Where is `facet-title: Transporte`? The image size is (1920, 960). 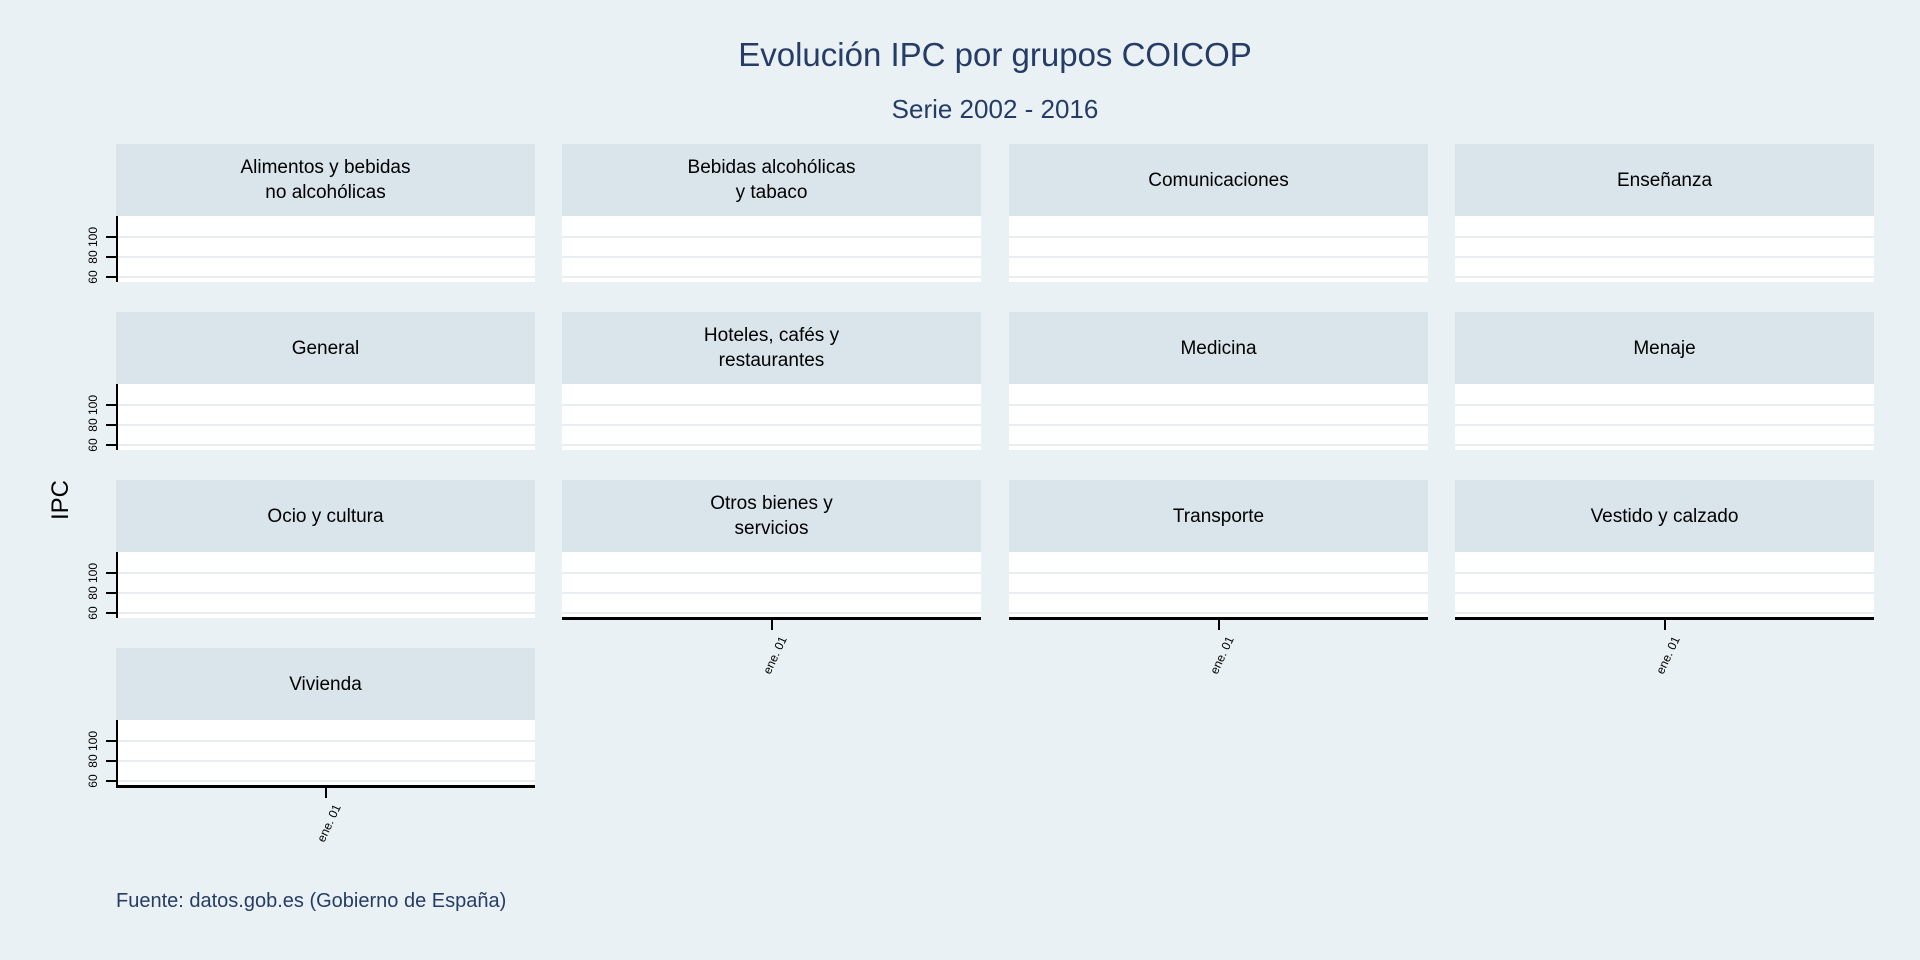 facet-title: Transporte is located at coordinates (1218, 516).